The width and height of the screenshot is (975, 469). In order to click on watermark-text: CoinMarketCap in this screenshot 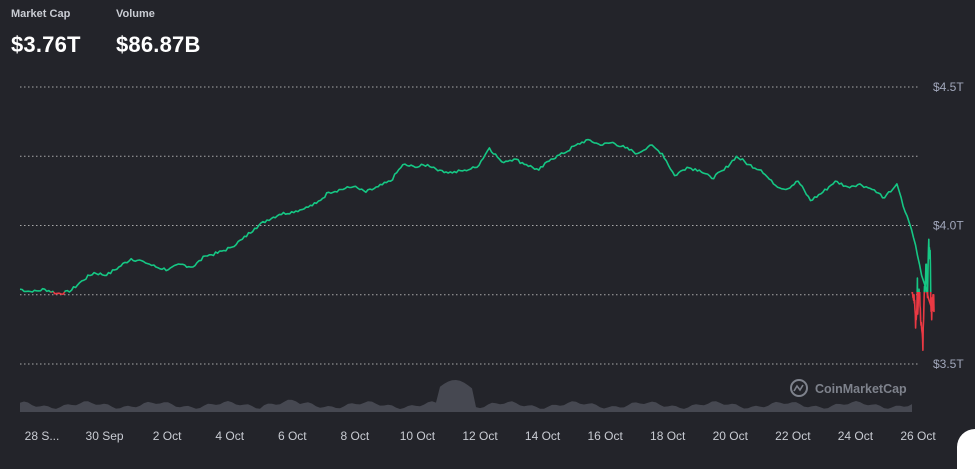, I will do `click(861, 389)`.